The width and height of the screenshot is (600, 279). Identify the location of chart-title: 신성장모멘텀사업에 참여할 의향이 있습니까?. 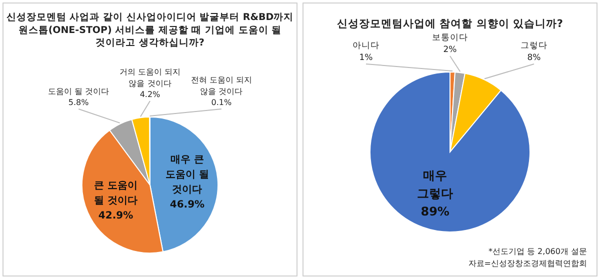
(450, 24).